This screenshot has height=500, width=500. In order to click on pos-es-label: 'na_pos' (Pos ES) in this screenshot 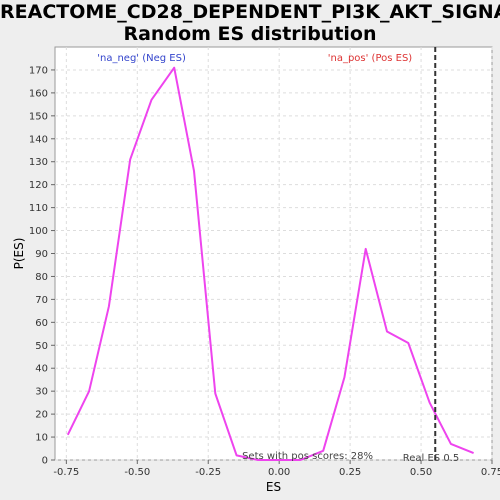, I will do `click(370, 58)`.